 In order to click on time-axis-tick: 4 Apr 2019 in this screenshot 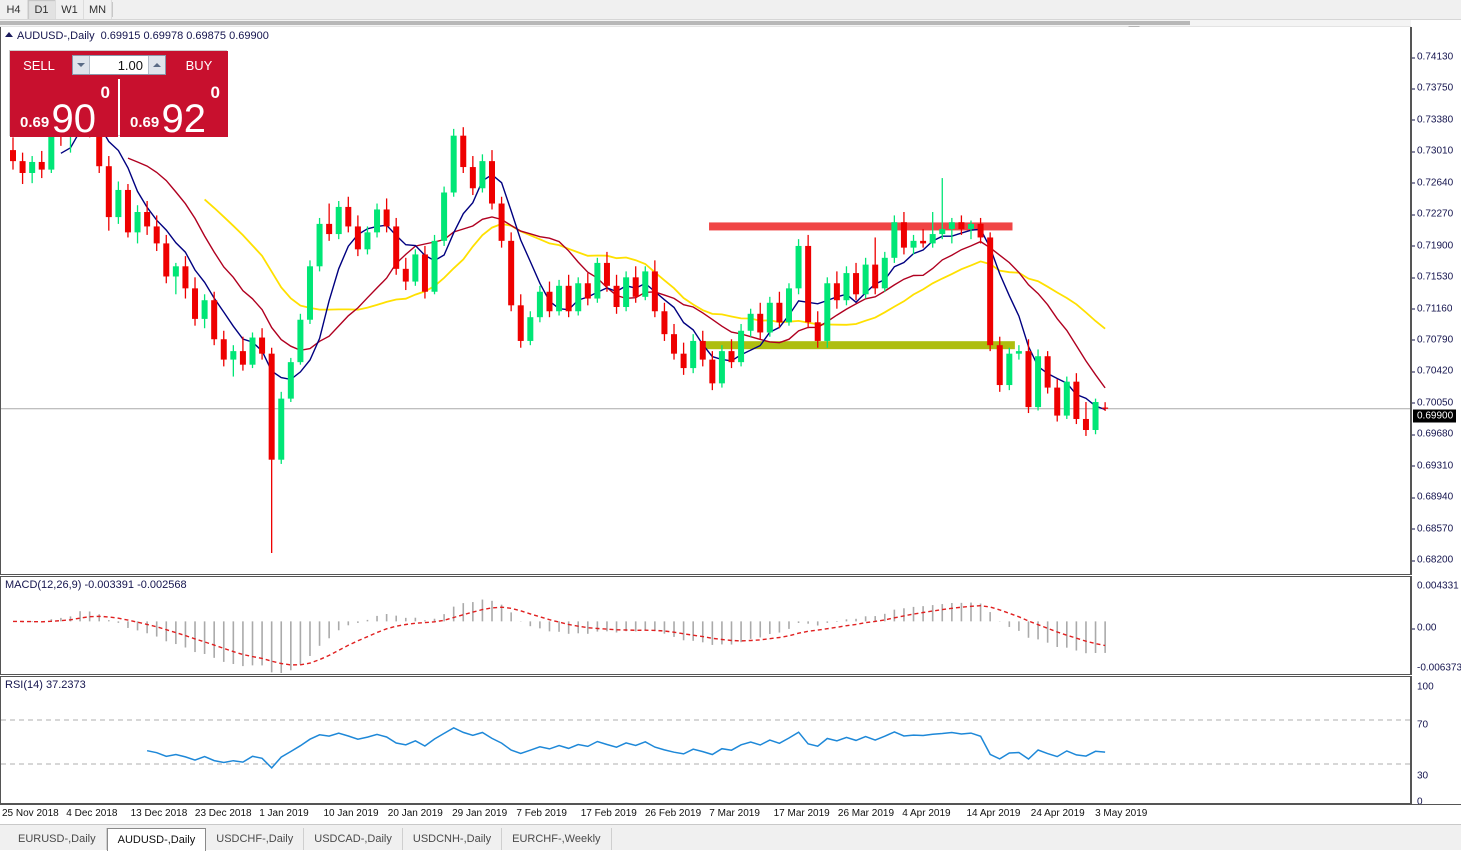, I will do `click(926, 813)`.